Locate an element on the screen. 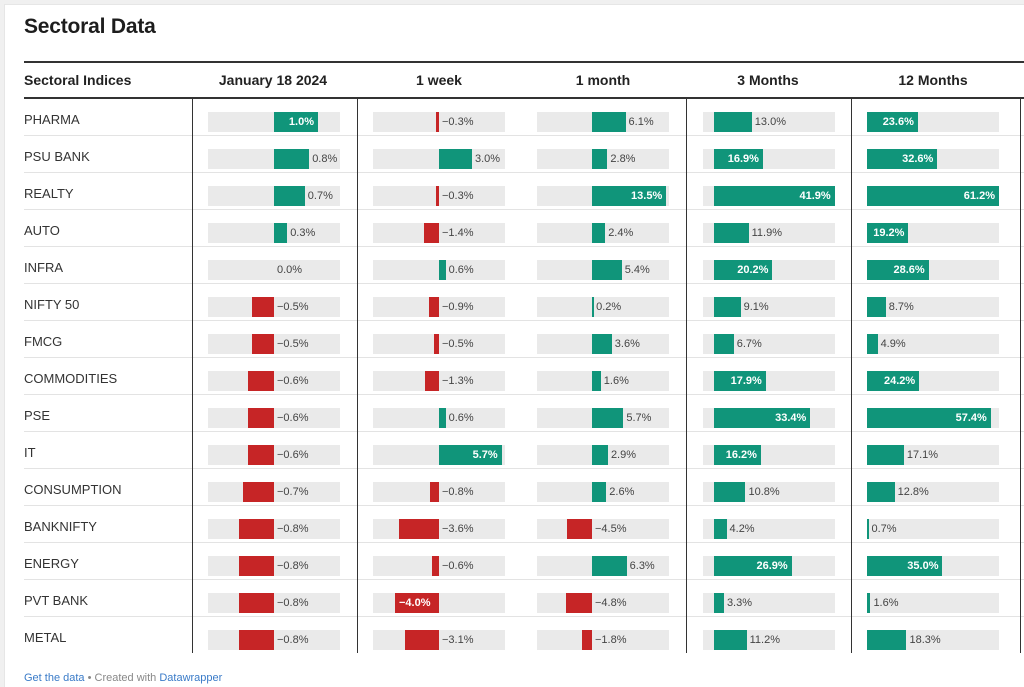 The image size is (1024, 687). sector-label: AUTO is located at coordinates (42, 230).